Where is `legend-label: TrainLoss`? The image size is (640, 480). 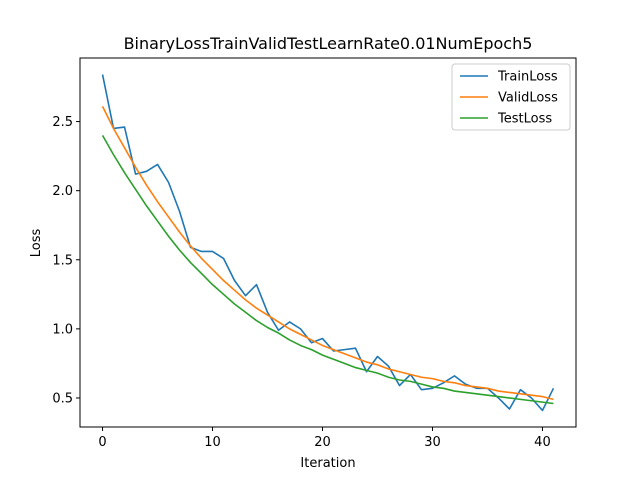
legend-label: TrainLoss is located at coordinates (527, 77).